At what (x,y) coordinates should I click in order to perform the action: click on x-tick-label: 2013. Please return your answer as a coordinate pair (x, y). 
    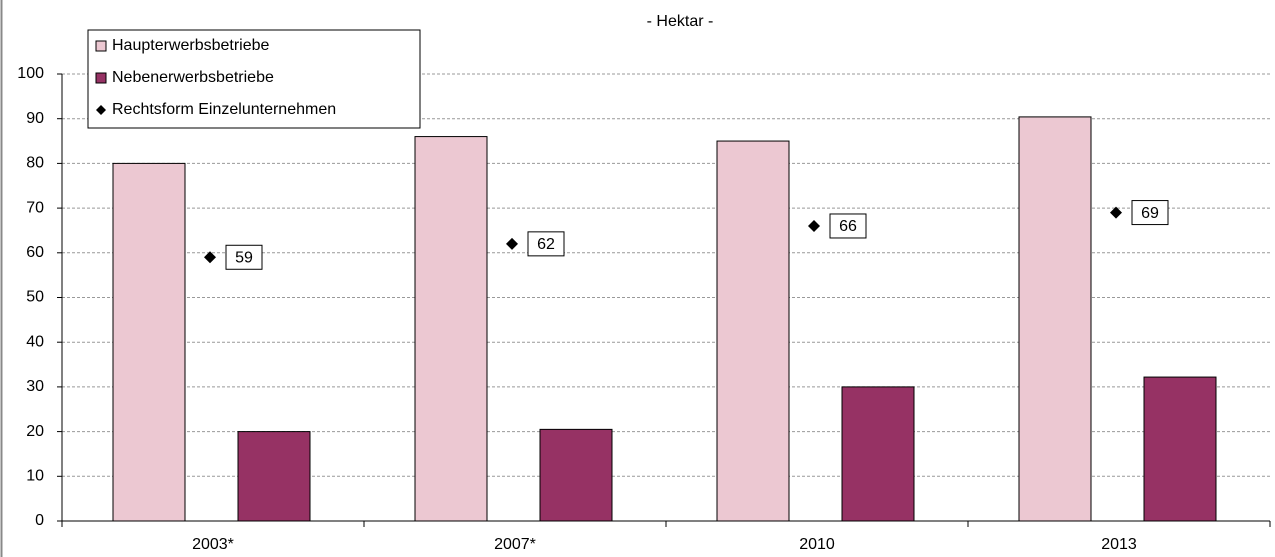
    Looking at the image, I should click on (1119, 544).